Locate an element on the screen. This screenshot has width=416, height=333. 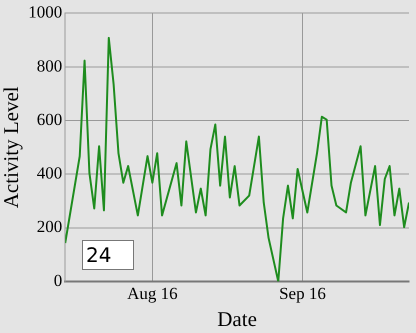
y-tick-label: 1000 is located at coordinates (45, 12).